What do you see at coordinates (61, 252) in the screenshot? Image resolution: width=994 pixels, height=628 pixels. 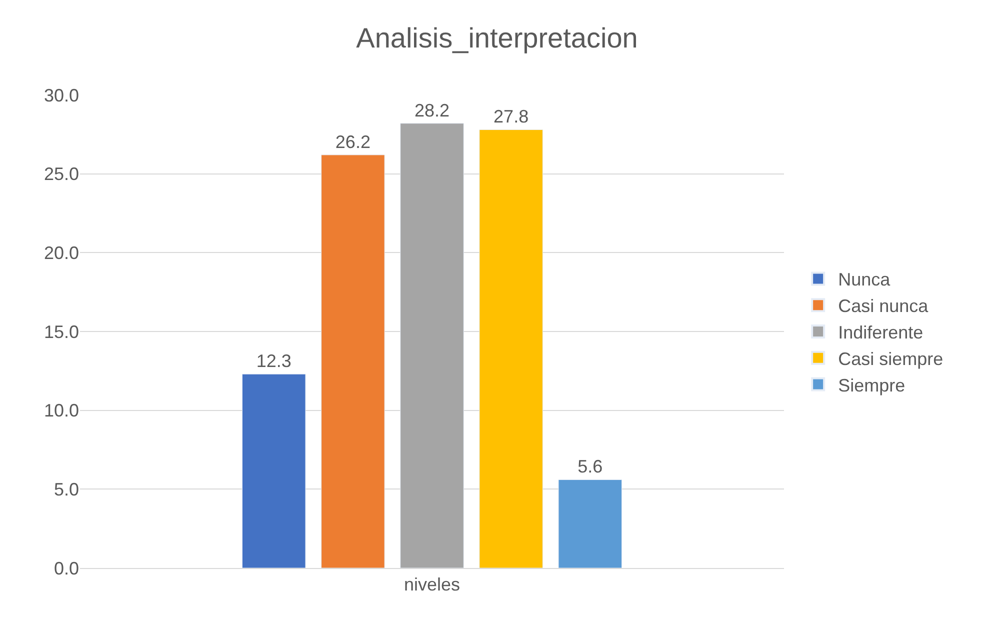 I see `y-tick-label: 20.0` at bounding box center [61, 252].